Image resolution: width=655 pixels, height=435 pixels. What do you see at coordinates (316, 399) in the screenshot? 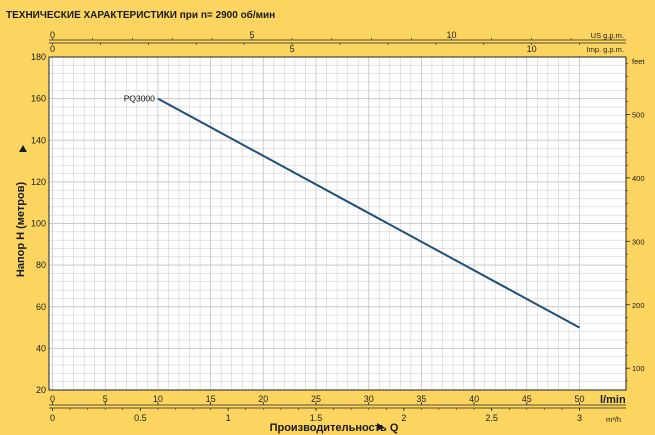
I see `x-tick-label: 25` at bounding box center [316, 399].